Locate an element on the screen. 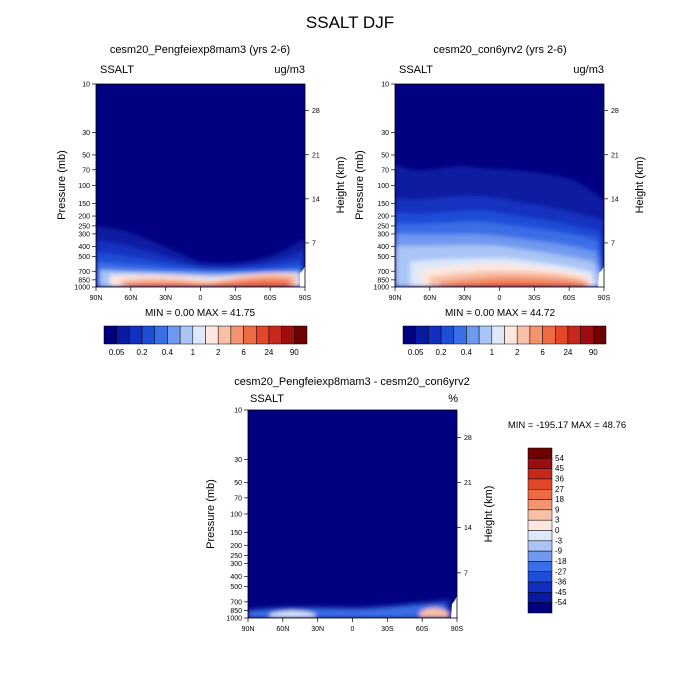  pressure-tick-label: 30 is located at coordinates (86, 133).